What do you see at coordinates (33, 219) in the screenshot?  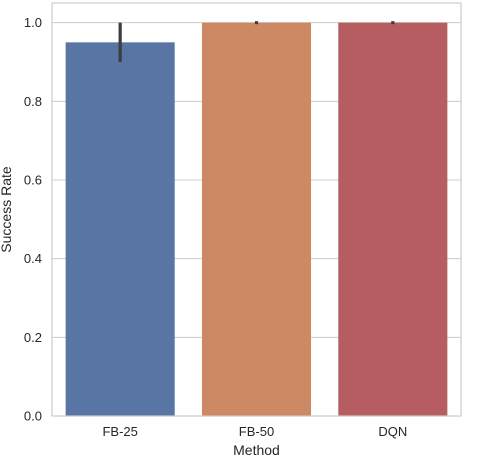 I see `y-tick-labels: 0.0 0.2 0.4 0.6 0.8 1.0` at bounding box center [33, 219].